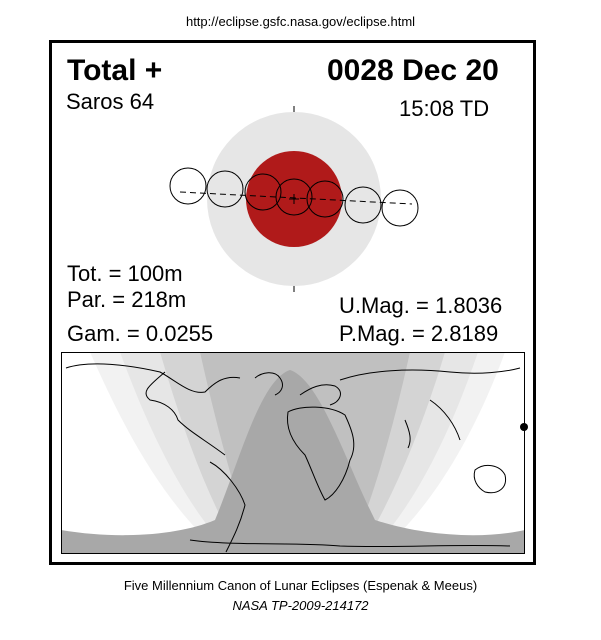 The width and height of the screenshot is (601, 640). What do you see at coordinates (320, 395) in the screenshot?
I see `europe-coast` at bounding box center [320, 395].